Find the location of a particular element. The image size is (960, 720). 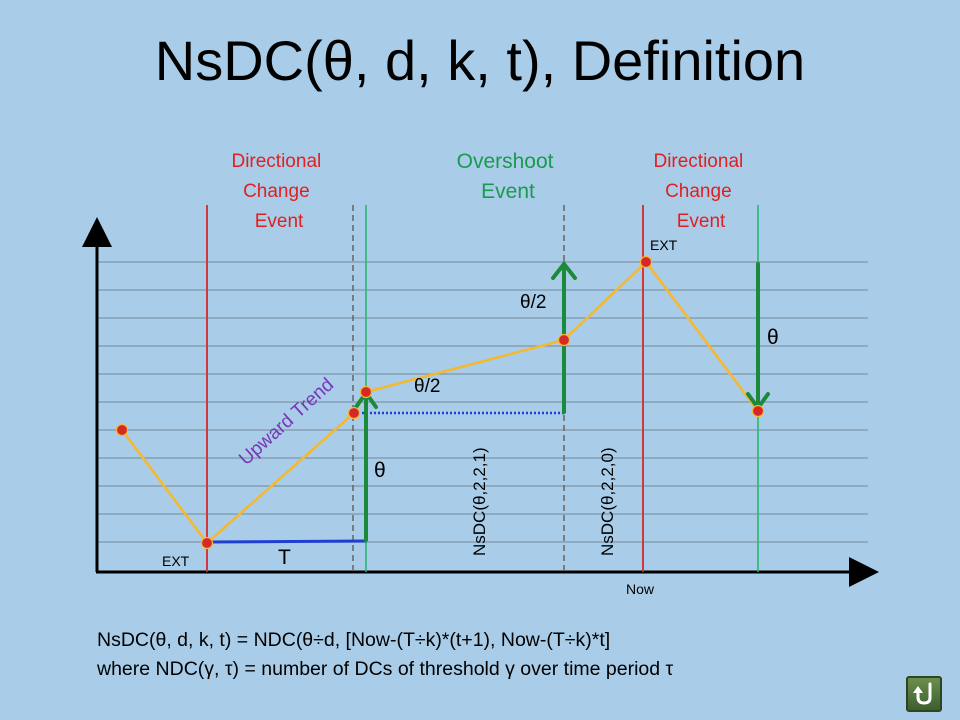

t-label: T is located at coordinates (284, 557).